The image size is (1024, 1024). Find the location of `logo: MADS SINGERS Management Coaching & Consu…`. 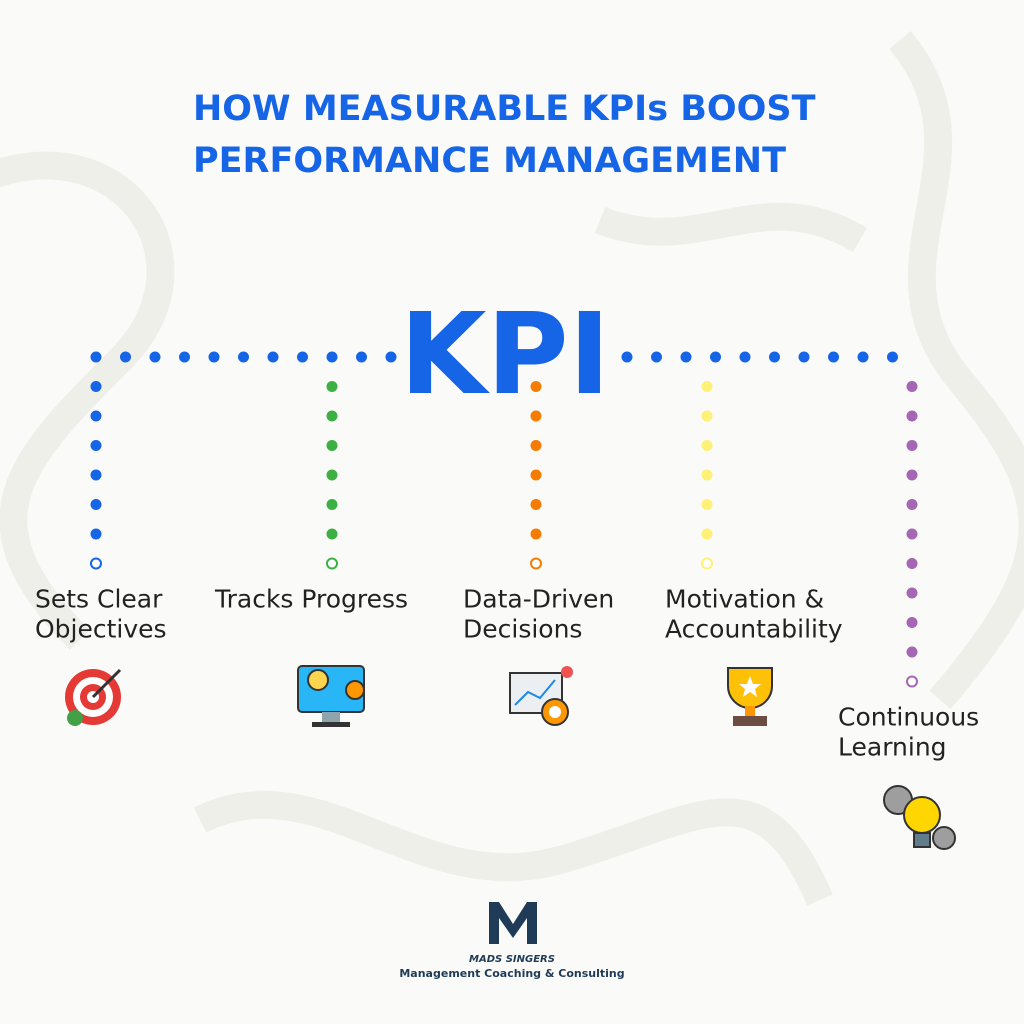

logo: MADS SINGERS Management Coaching & Consu… is located at coordinates (512, 941).